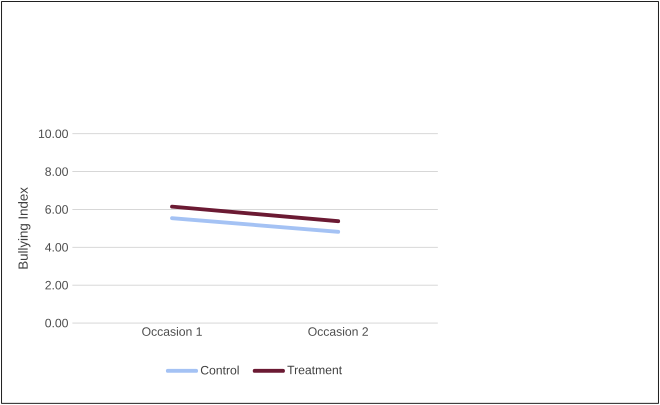  Describe the element at coordinates (338, 331) in the screenshot. I see `x-tick-label: Occasion 2` at that location.